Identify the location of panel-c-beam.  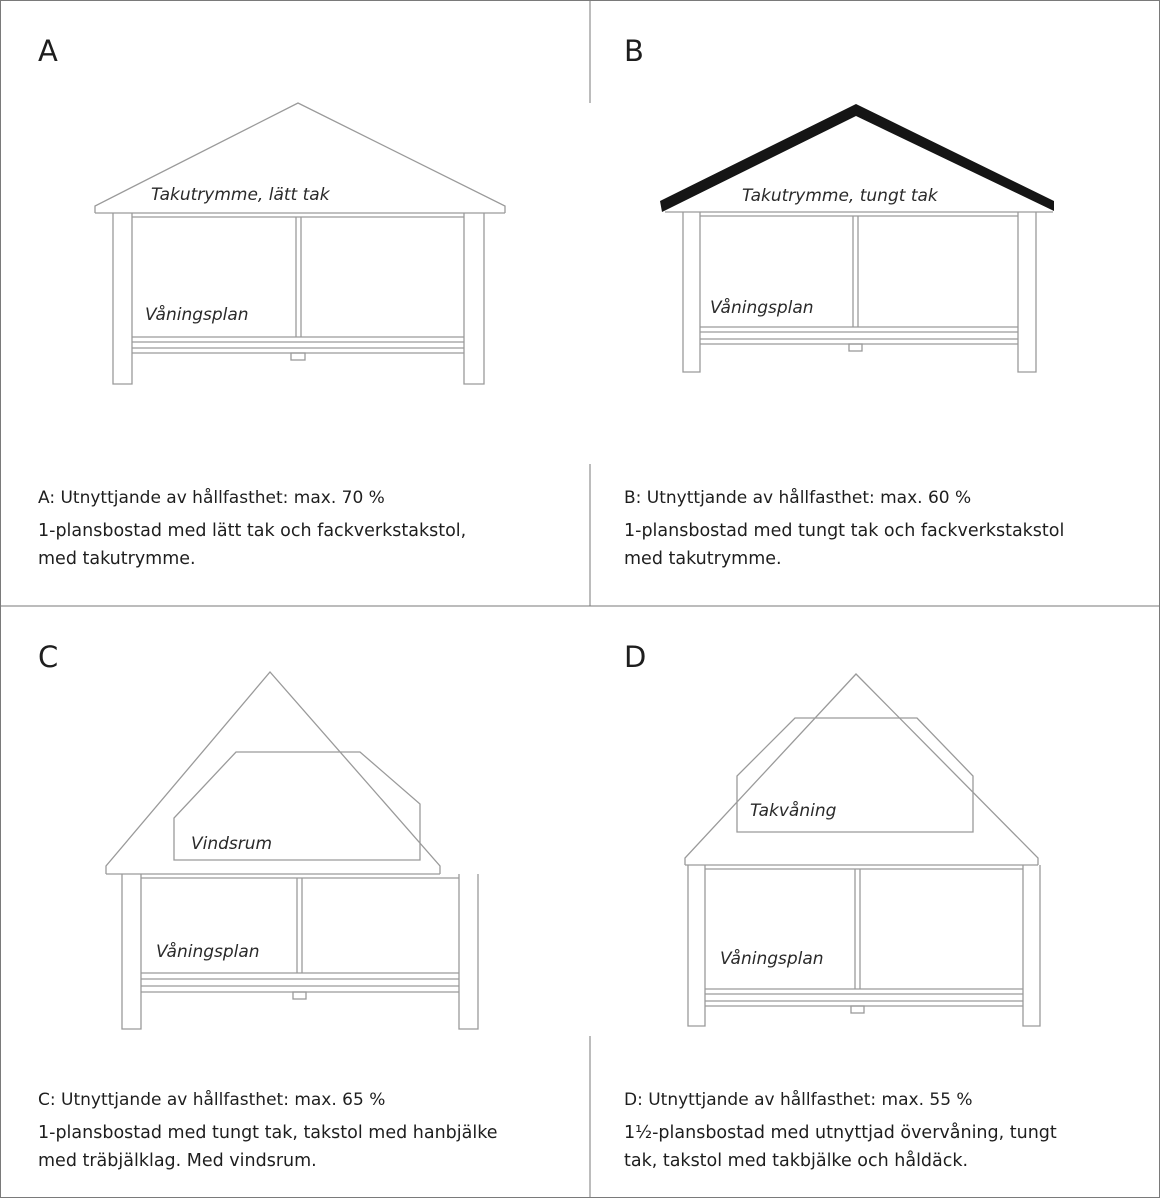
(299, 995).